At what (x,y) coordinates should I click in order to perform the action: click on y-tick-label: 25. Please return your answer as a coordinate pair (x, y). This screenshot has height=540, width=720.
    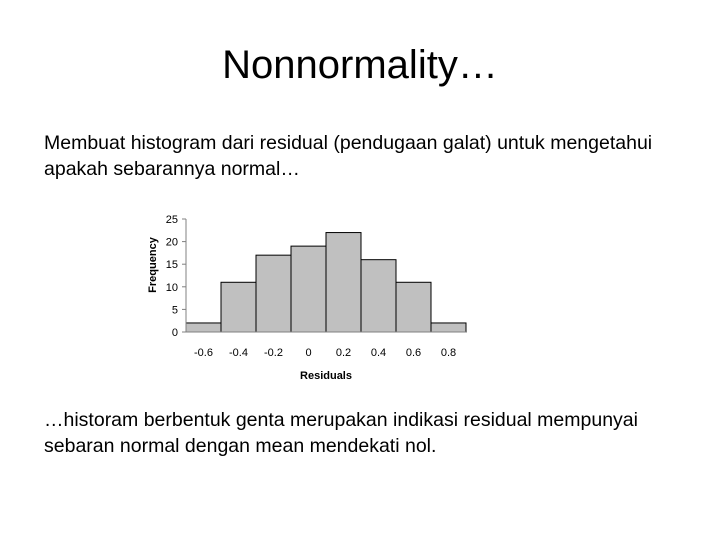
    Looking at the image, I should click on (172, 220).